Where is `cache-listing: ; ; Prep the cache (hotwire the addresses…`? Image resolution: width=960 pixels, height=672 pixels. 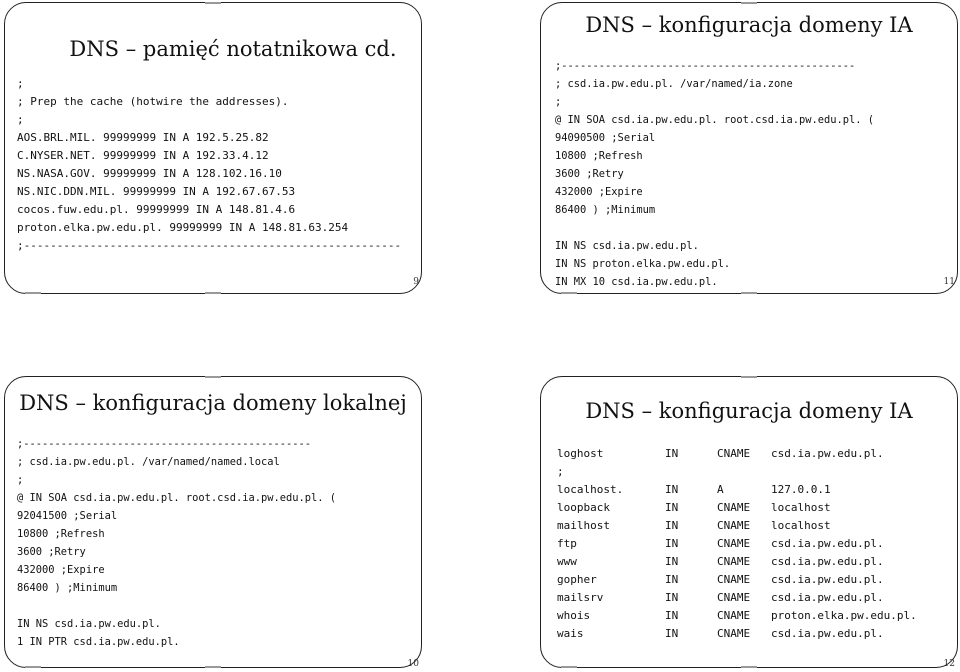 cache-listing: ; ; Prep the cache (hotwire the addresses… is located at coordinates (209, 165).